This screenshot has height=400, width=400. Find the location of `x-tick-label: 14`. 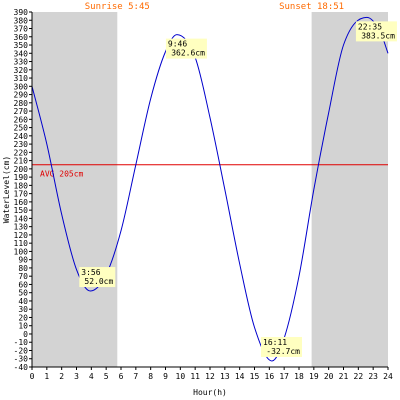

x-tick-label: 14 is located at coordinates (240, 376).